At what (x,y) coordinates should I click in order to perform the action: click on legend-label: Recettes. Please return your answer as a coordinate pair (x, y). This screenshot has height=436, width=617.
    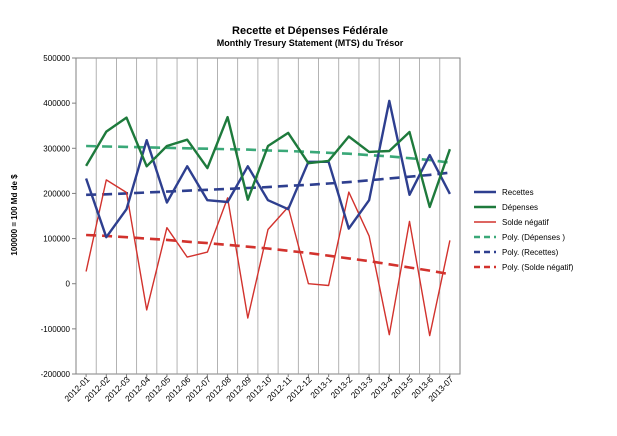
    Looking at the image, I should click on (518, 192).